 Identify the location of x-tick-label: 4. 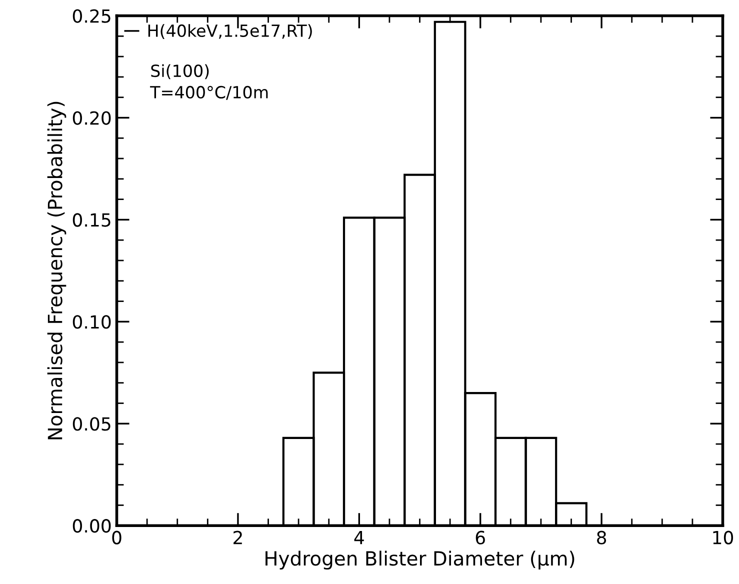
(359, 537).